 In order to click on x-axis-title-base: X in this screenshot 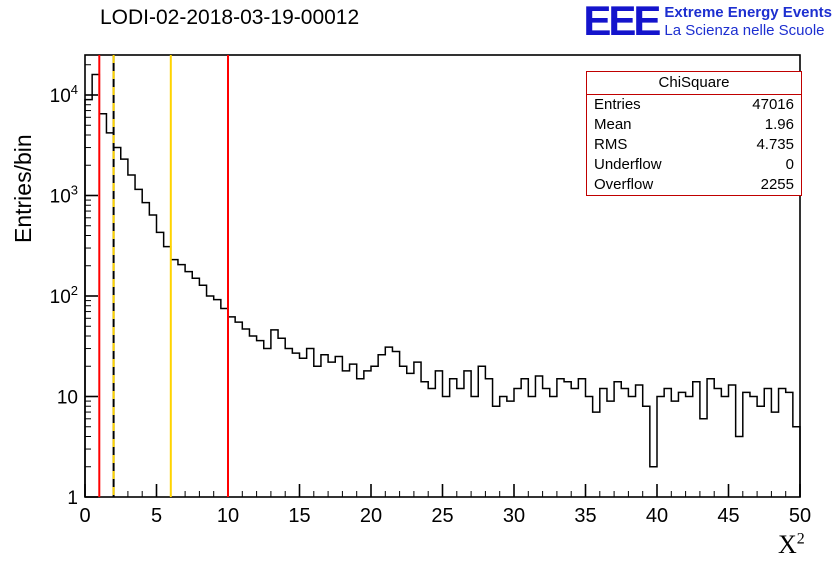, I will do `click(787, 544)`.